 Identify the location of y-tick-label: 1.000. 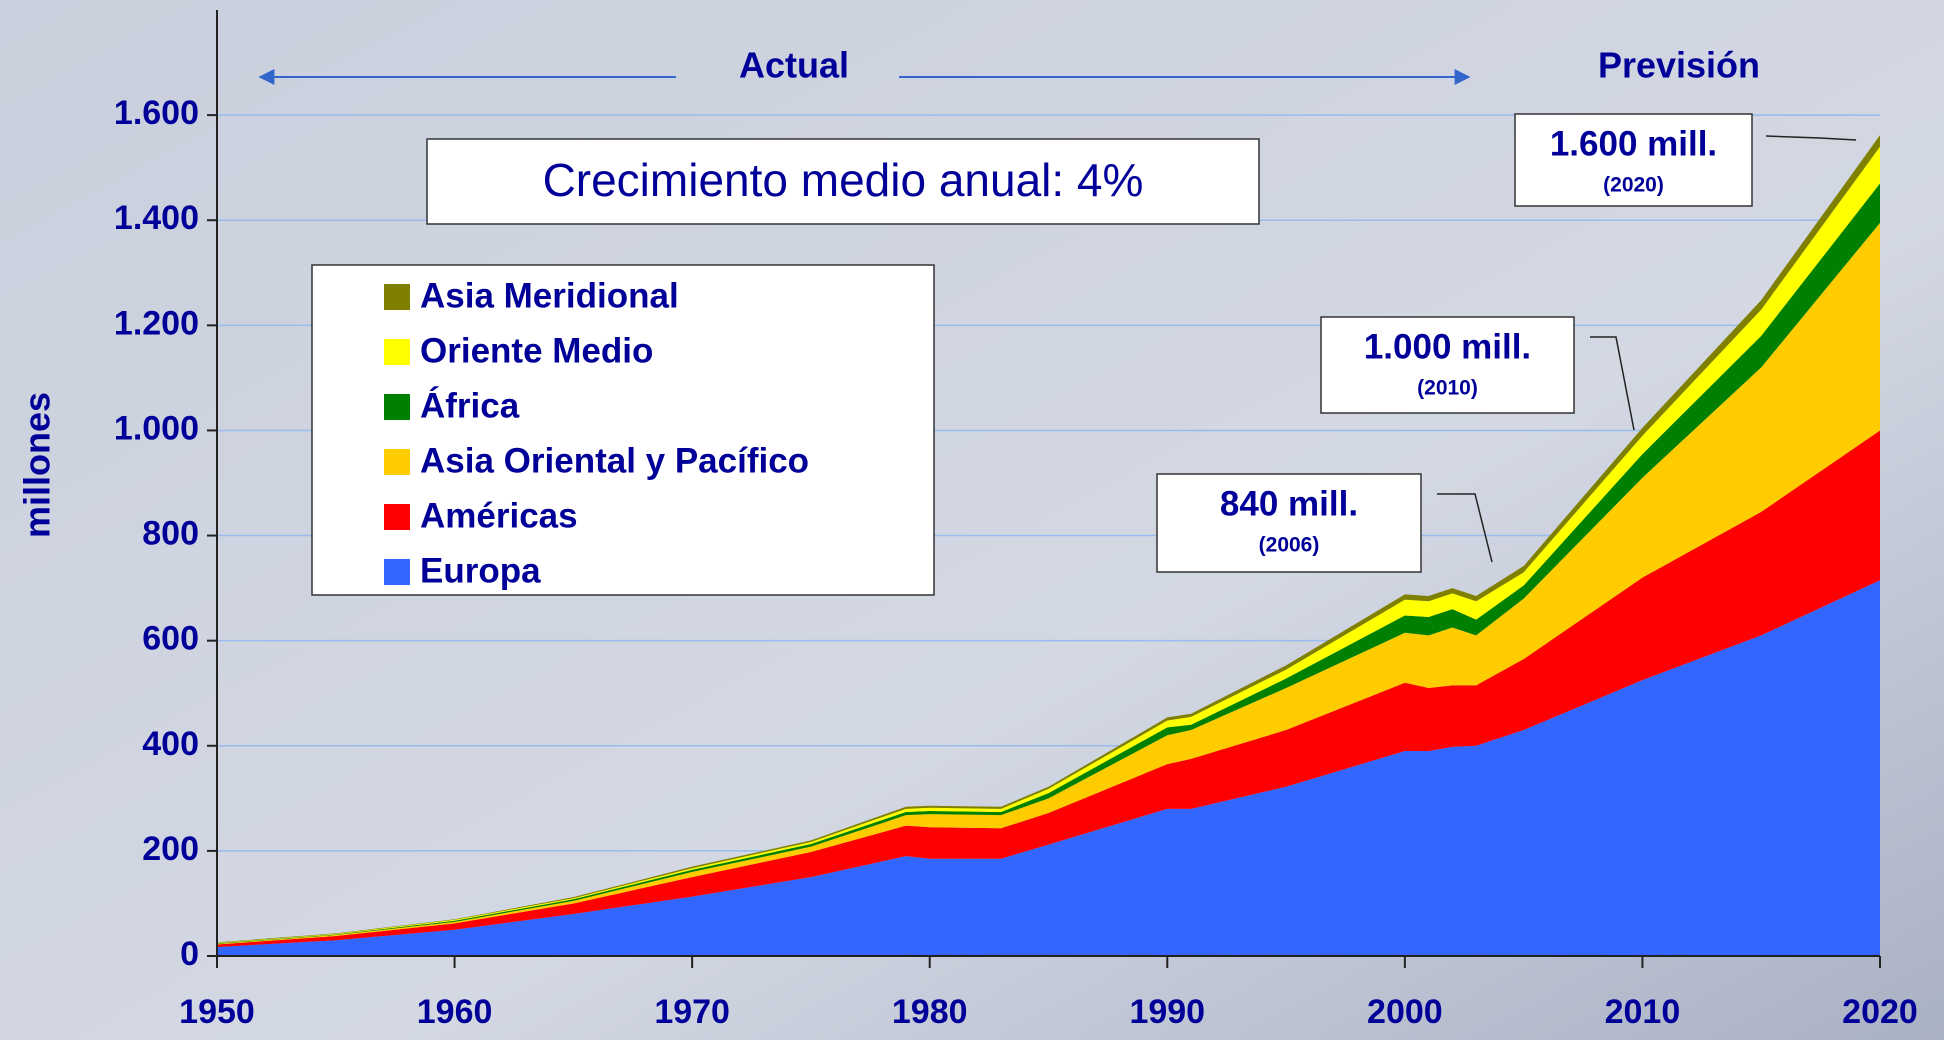
(156, 428).